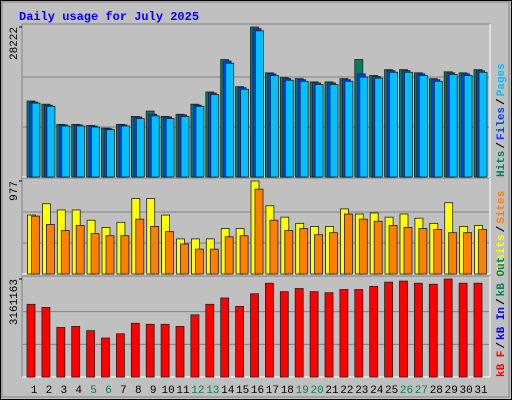  I want to click on x-tick-label: 29, so click(451, 391).